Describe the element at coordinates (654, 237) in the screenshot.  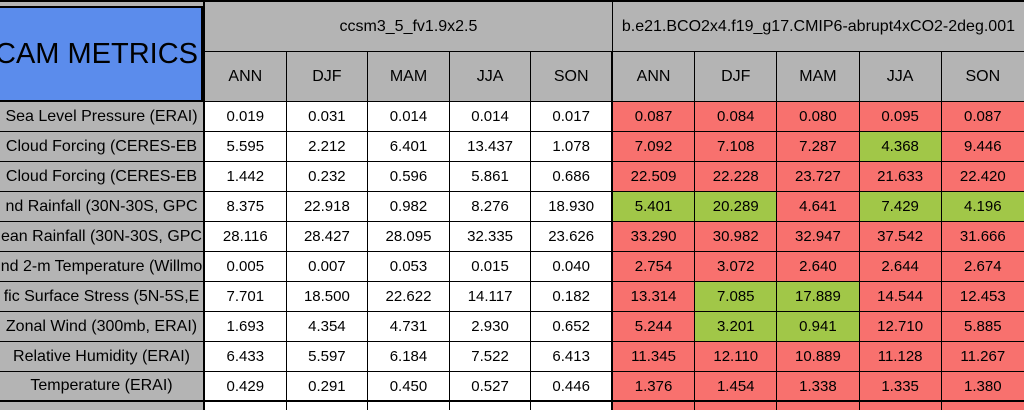
I see `metric-value-cell: 33.290` at that location.